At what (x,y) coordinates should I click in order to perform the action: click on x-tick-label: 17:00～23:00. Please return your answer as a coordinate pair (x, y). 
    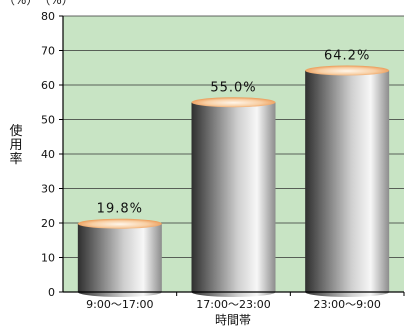
    Looking at the image, I should click on (233, 304).